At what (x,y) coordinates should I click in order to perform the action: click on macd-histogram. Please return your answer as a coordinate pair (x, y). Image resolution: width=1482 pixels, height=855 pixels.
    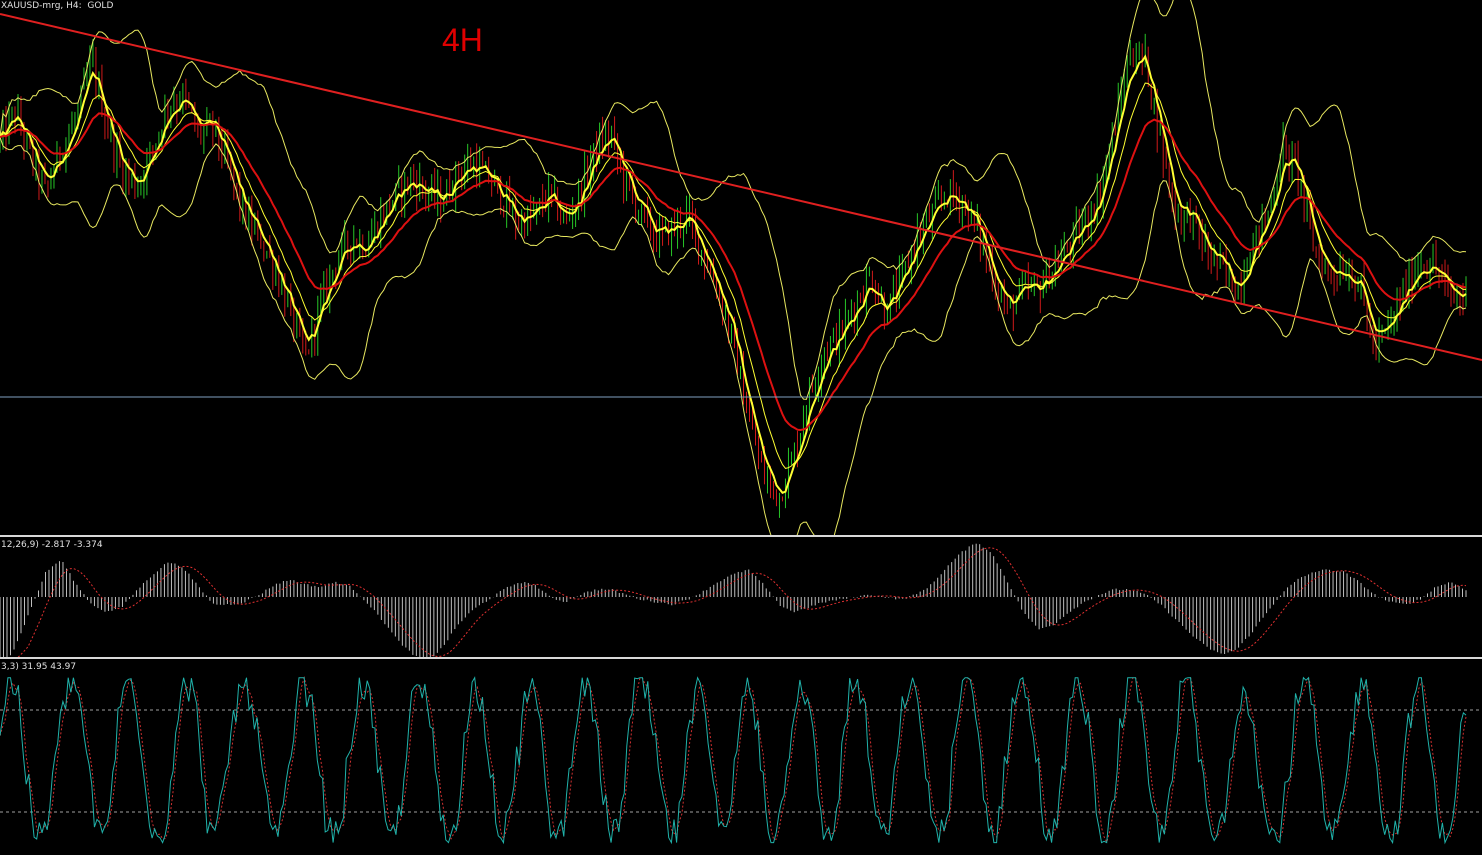
    Looking at the image, I should click on (733, 600).